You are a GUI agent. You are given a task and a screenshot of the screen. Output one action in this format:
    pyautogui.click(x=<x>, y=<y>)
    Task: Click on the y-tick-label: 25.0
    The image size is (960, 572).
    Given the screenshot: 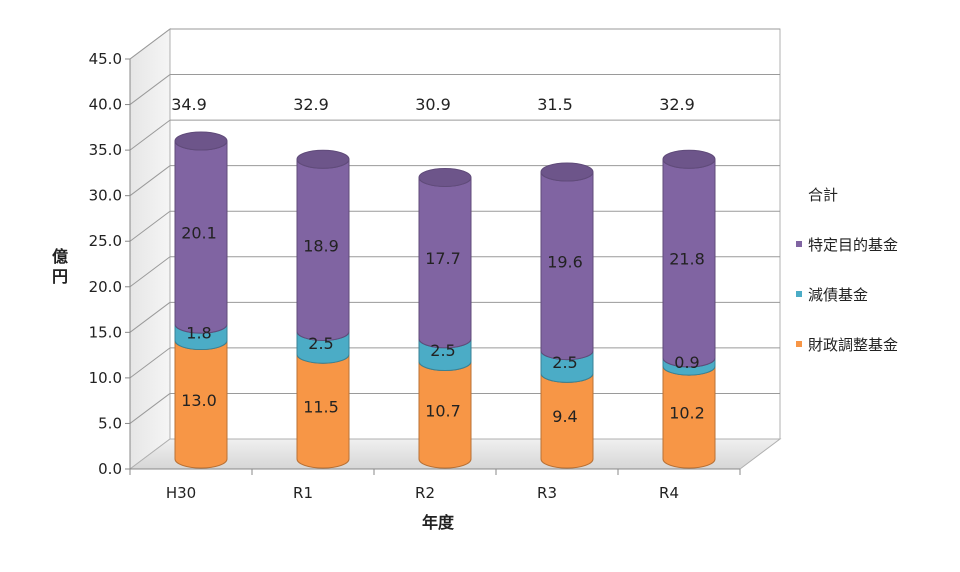 What is the action you would take?
    pyautogui.click(x=105, y=241)
    